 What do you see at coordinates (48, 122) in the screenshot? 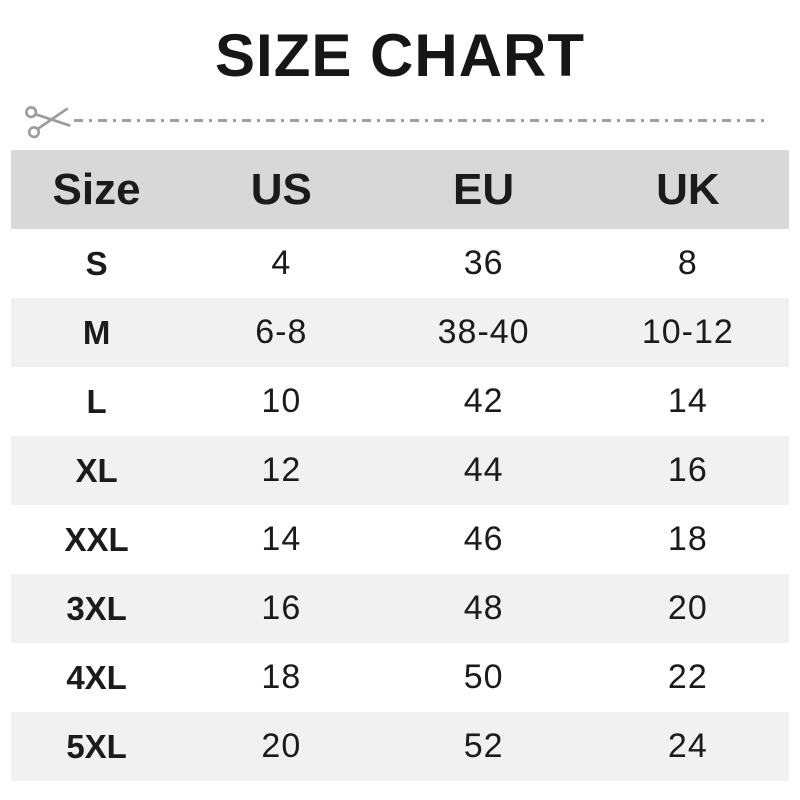
I see `scissors-icon` at bounding box center [48, 122].